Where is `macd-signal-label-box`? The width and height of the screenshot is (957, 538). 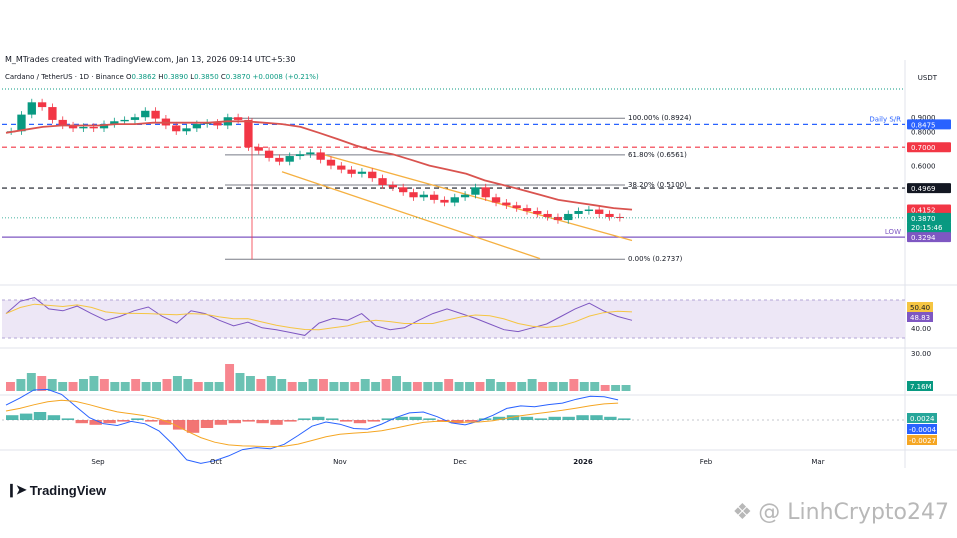
macd-signal-label-box is located at coordinates (922, 440).